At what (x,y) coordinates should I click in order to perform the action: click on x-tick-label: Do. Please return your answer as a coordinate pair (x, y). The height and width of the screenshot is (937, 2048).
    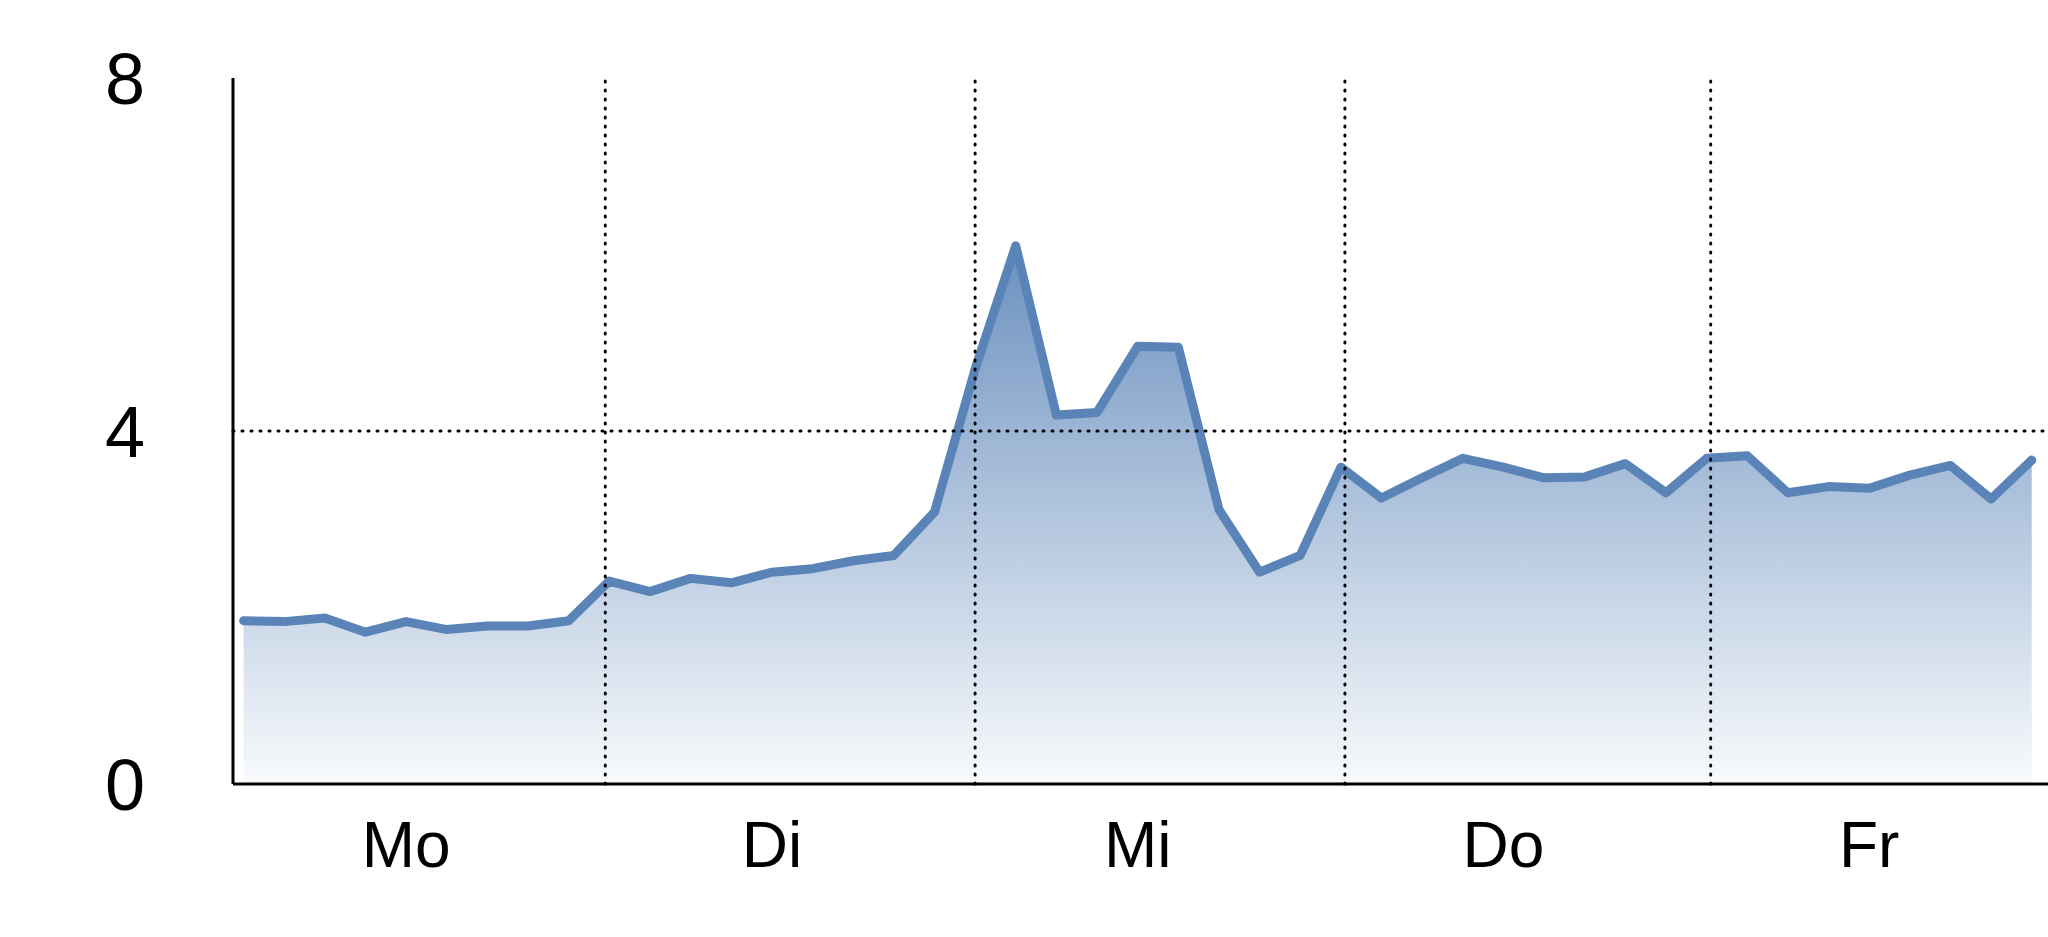
    Looking at the image, I should click on (1503, 845).